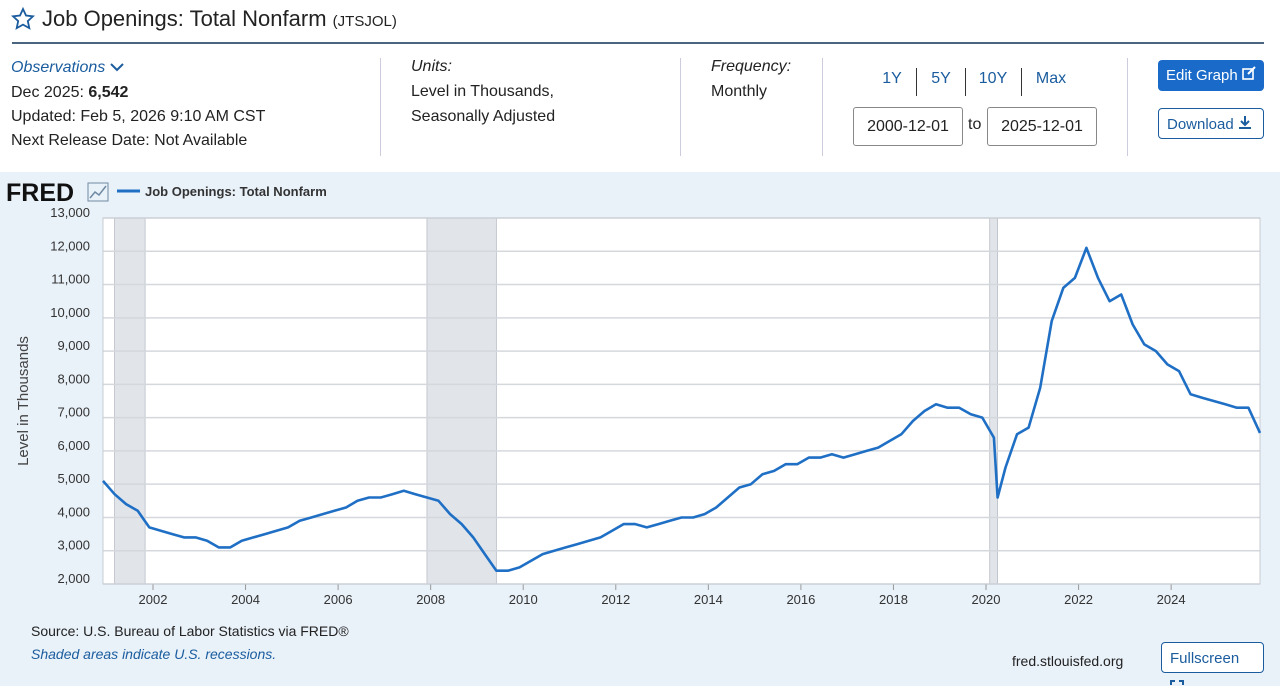 The image size is (1280, 686). I want to click on series-id: (JTSJOL), so click(364, 21).